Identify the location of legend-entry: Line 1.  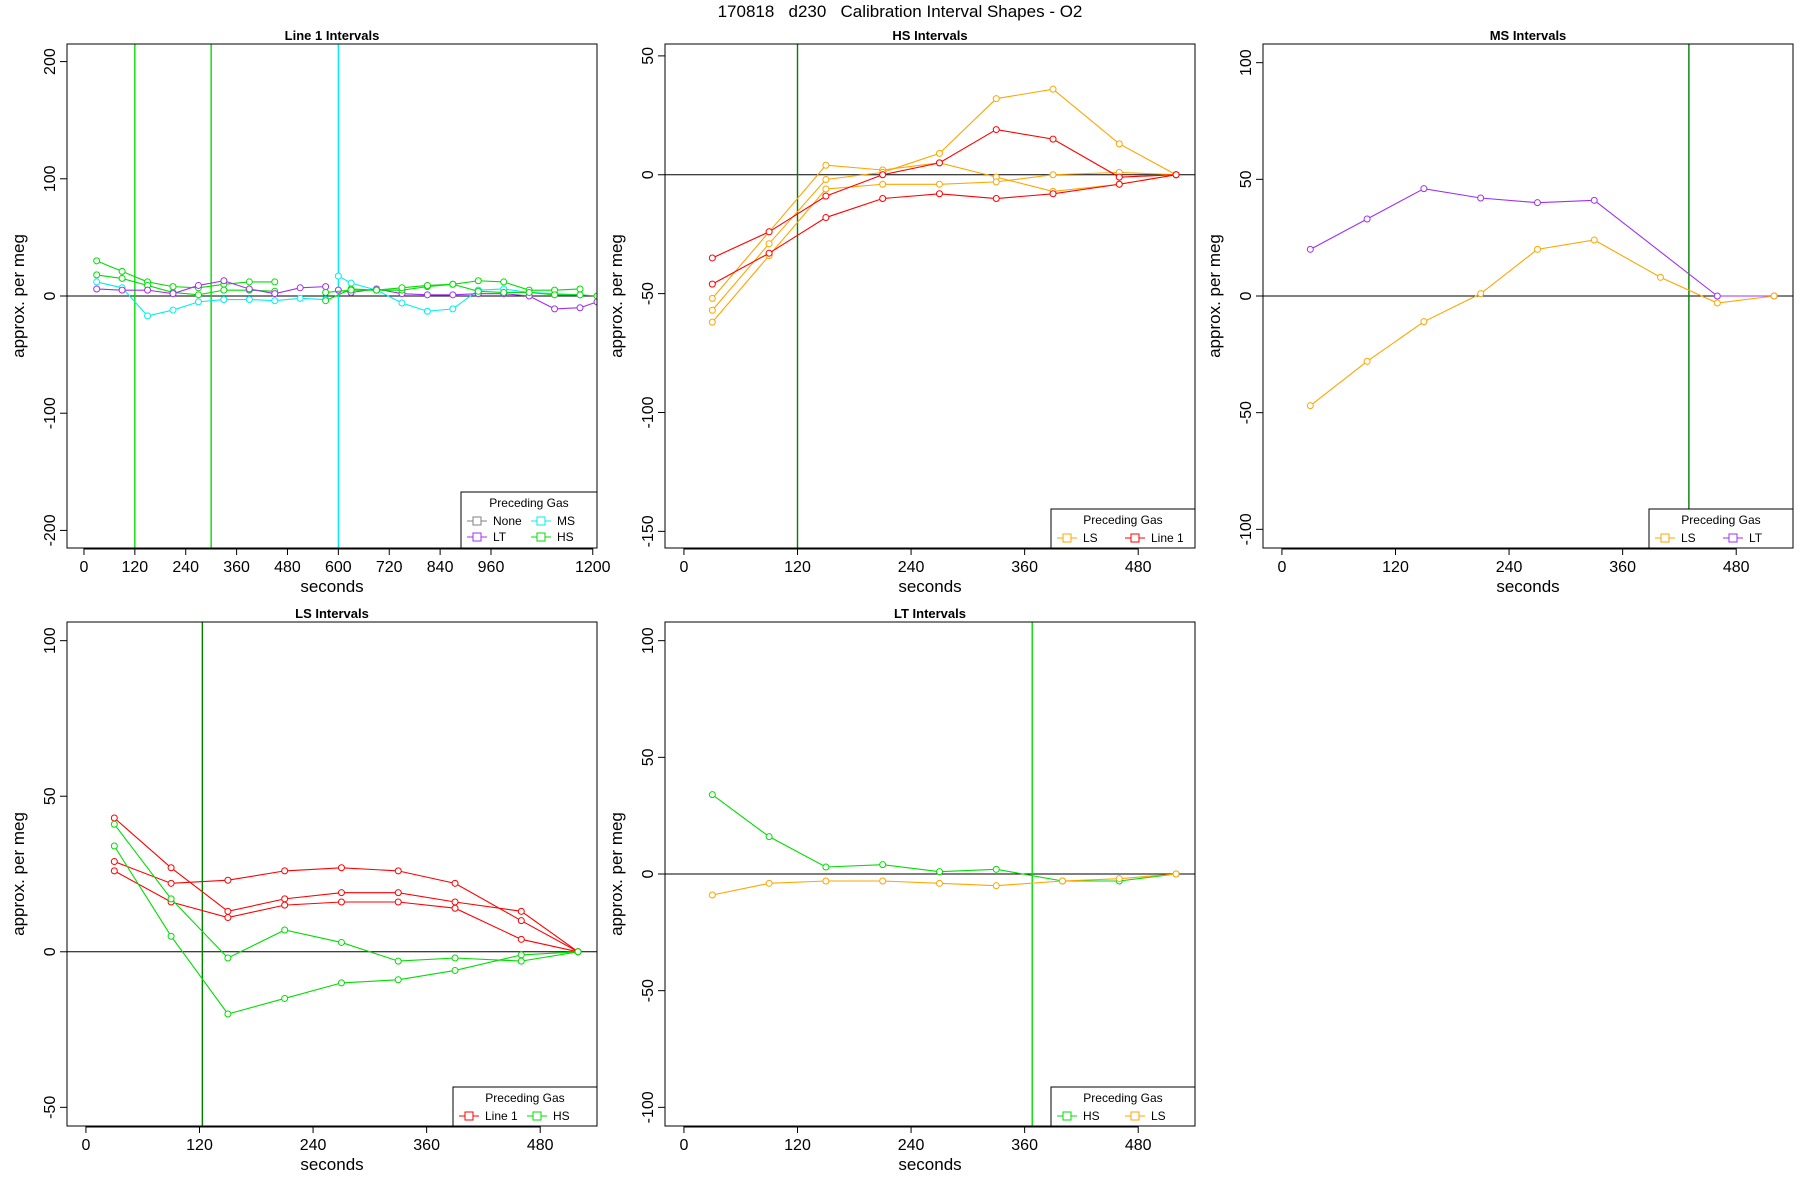
(501, 1116).